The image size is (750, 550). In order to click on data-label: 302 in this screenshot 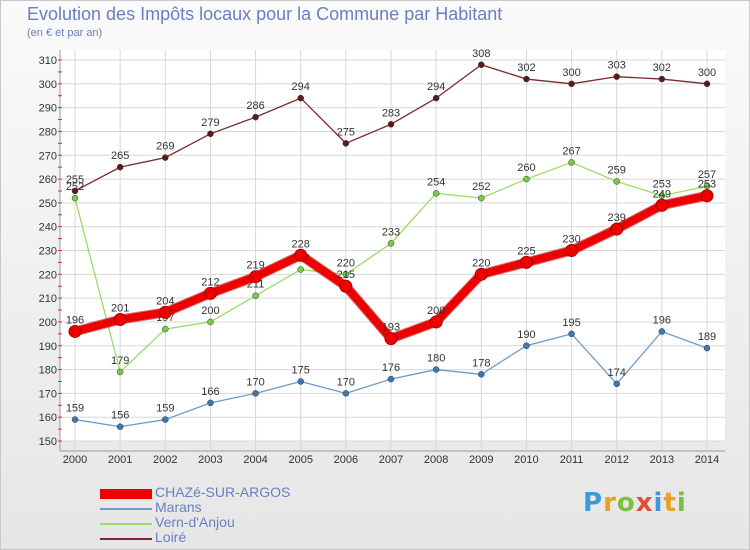, I will do `click(662, 68)`.